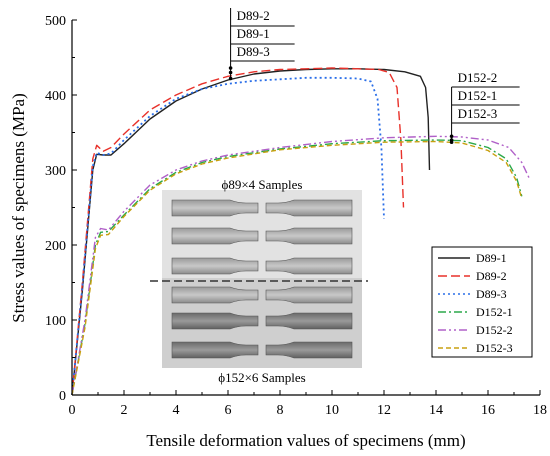 Image resolution: width=550 pixels, height=456 pixels. I want to click on photo-bottom-label: ϕ152×6 Samples, so click(261, 377).